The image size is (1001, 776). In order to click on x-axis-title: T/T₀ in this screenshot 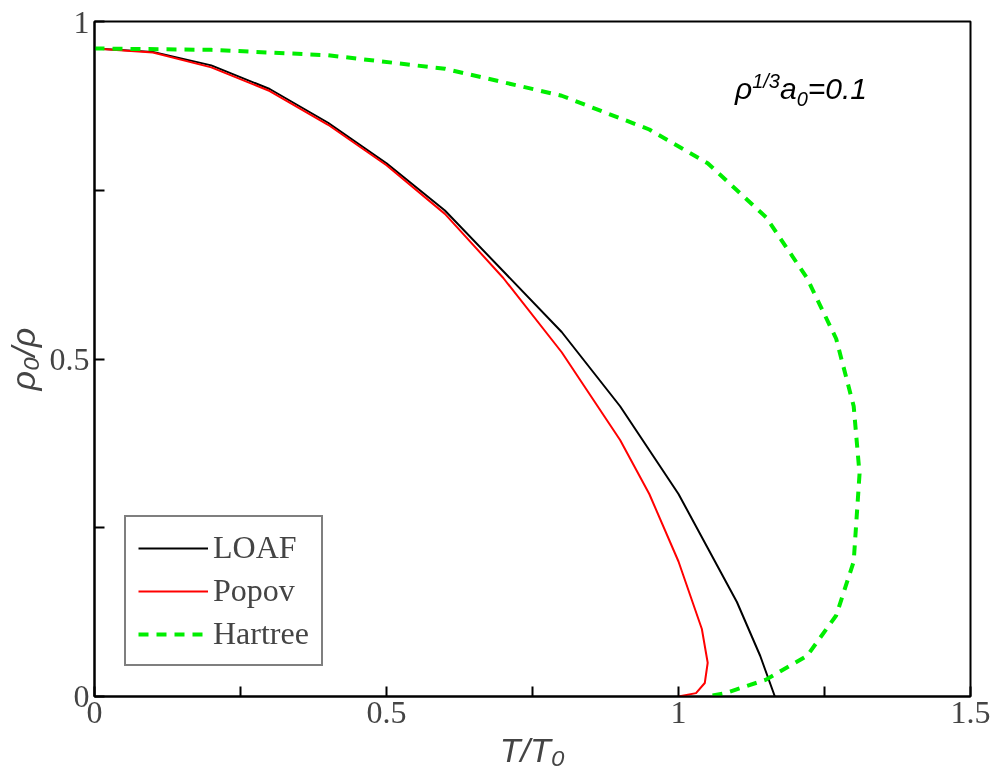, I will do `click(532, 749)`.